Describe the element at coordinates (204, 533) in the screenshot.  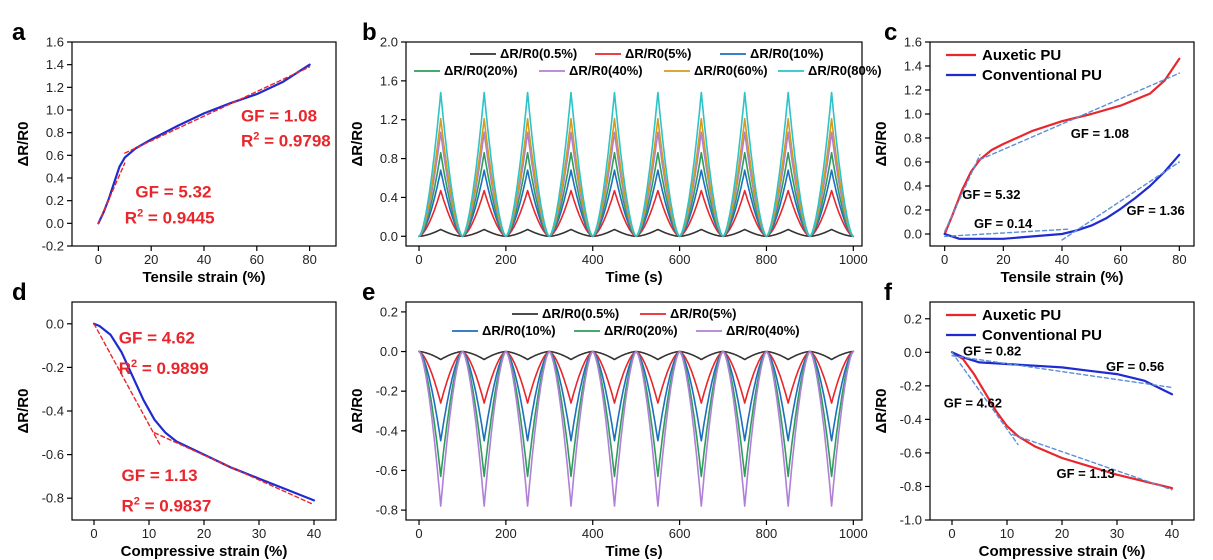
I see `x-tick-label: 20` at that location.